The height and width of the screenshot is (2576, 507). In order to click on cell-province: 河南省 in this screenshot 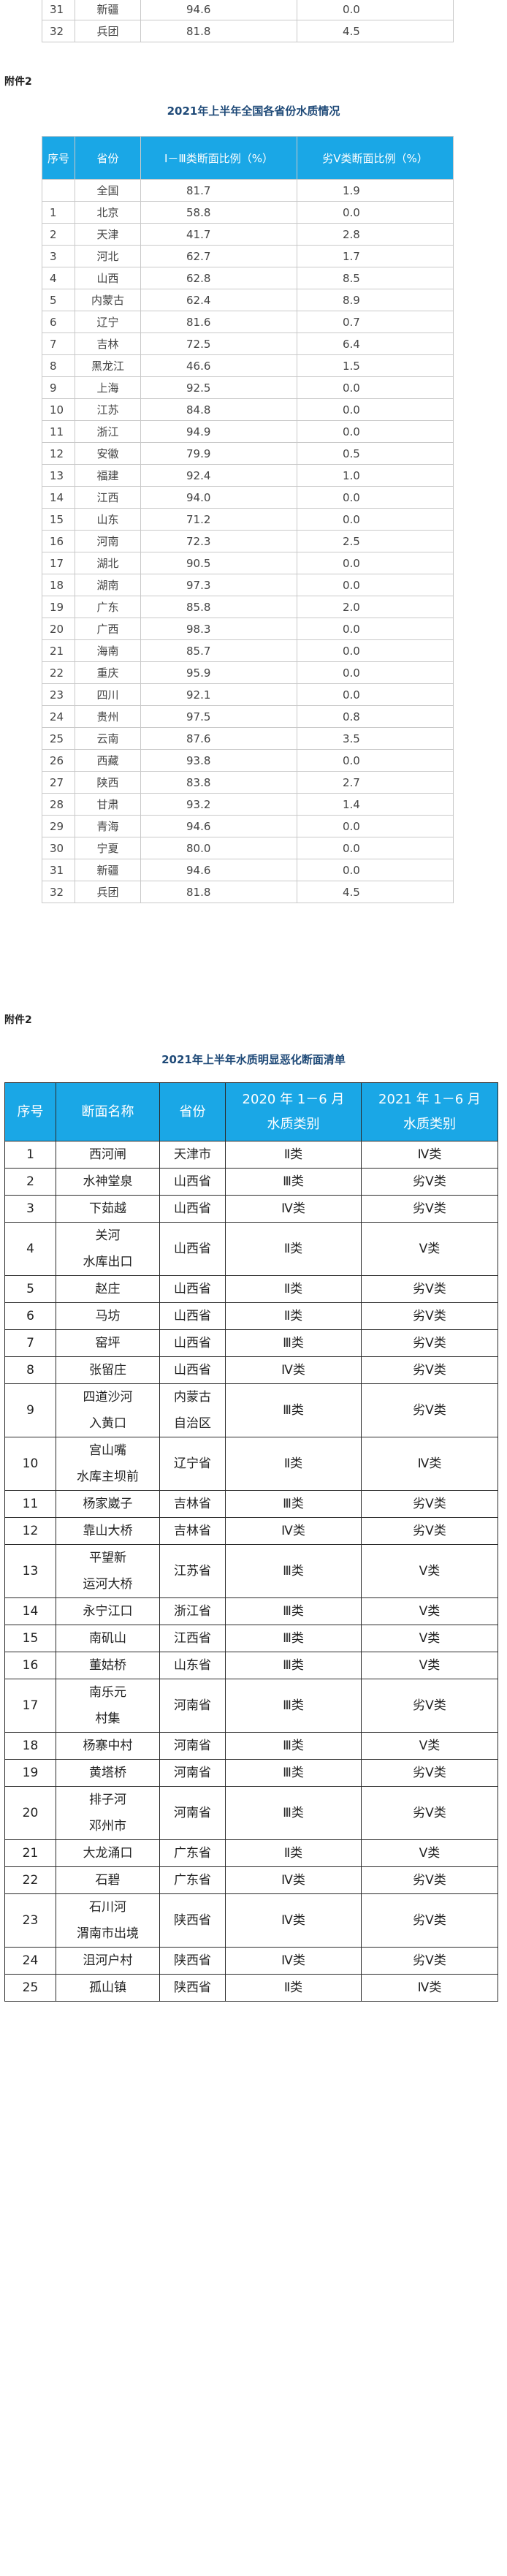, I will do `click(193, 1706)`.